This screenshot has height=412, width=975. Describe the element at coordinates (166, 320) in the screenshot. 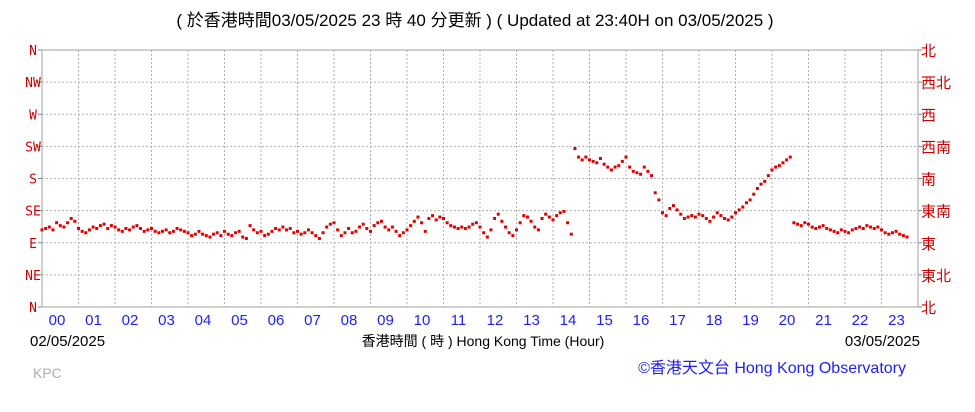

I see `x-tick-label: 03` at that location.